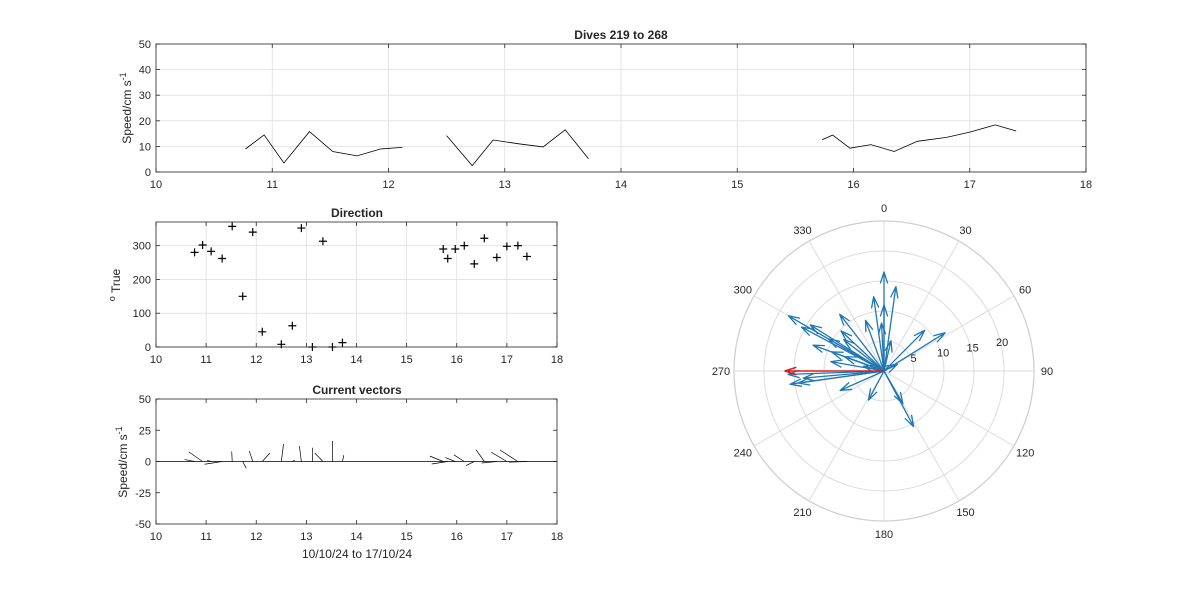  Describe the element at coordinates (126, 107) in the screenshot. I see `speed-ylabel: Speed/cm s-1` at that location.